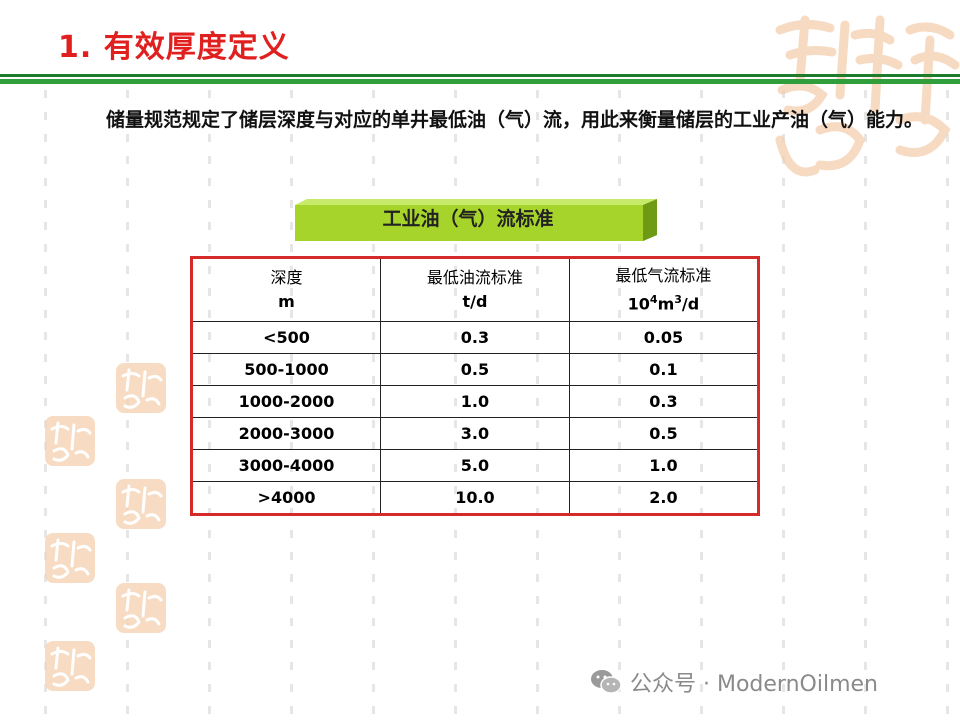 This screenshot has height=720, width=960. I want to click on cell-oil: 5.0, so click(475, 465).